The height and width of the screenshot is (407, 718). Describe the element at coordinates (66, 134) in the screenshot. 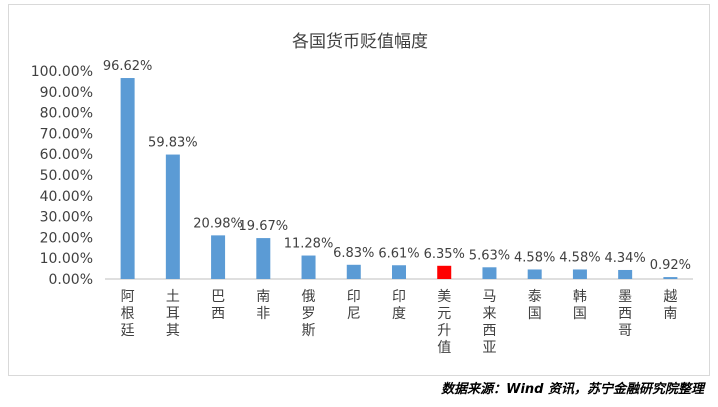

I see `y-tick-label: 70.00%` at that location.